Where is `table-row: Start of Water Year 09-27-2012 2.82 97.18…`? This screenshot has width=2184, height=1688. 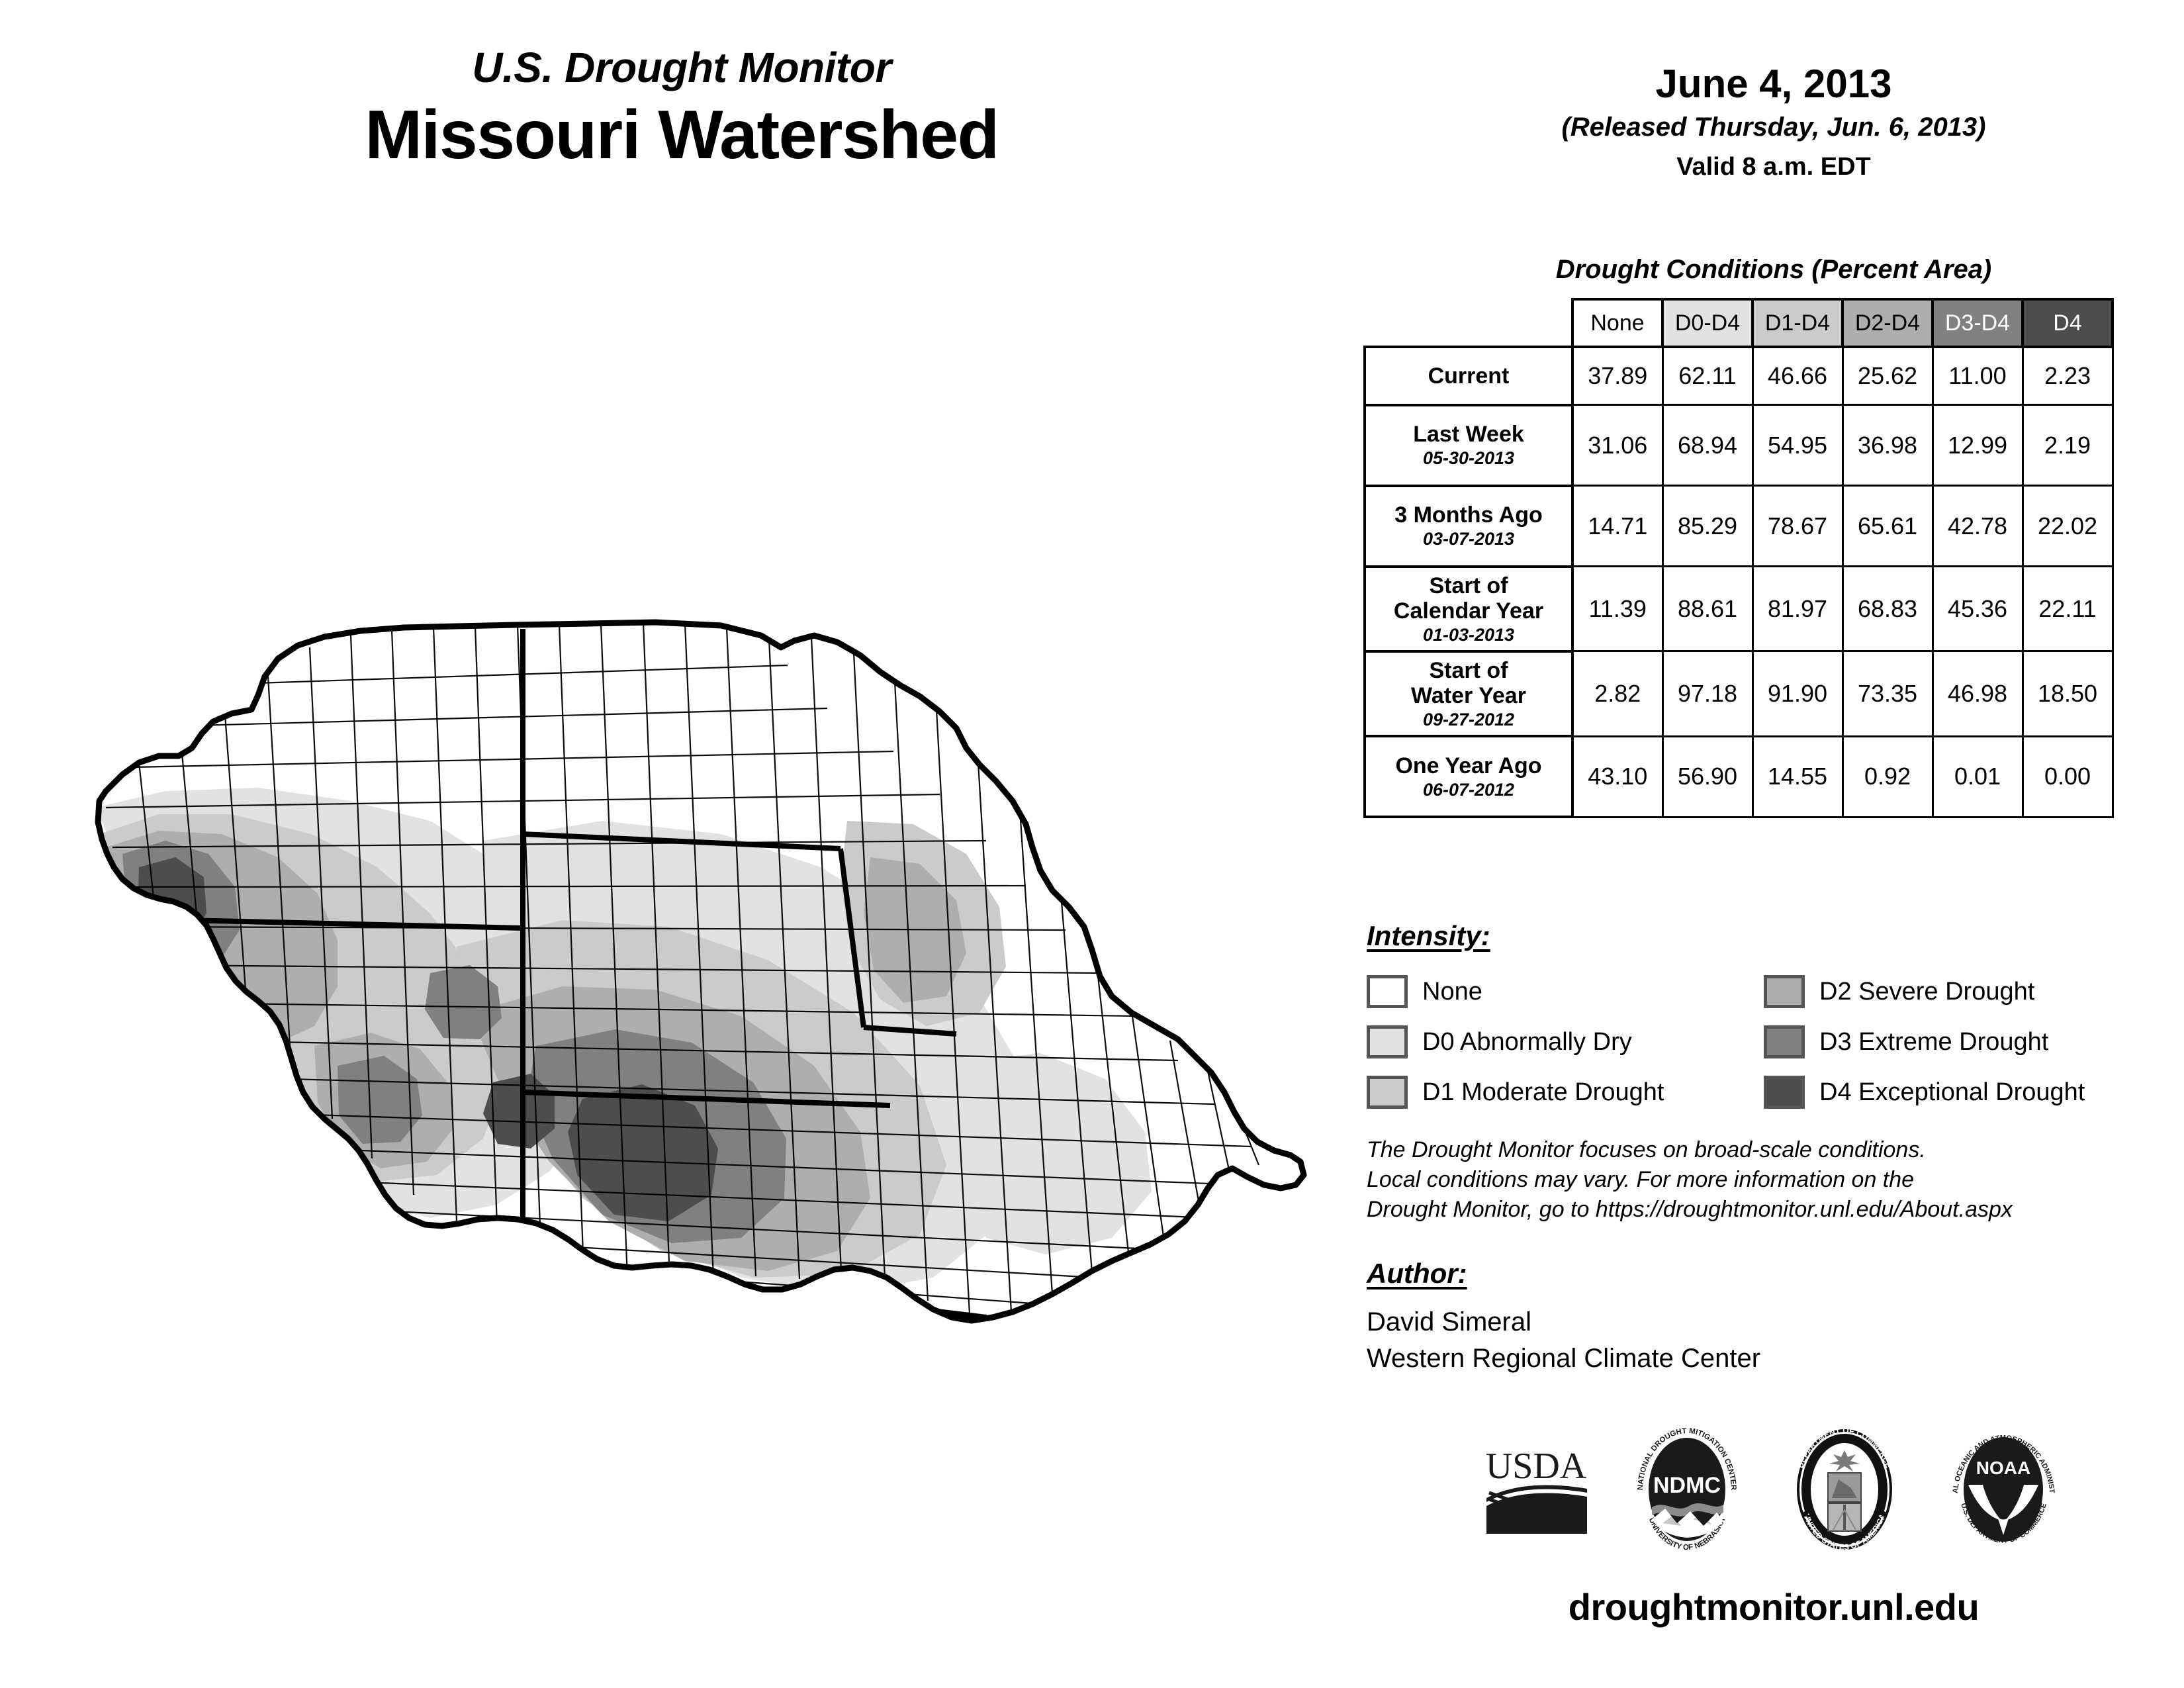 table-row: Start of Water Year 09-27-2012 2.82 97.18… is located at coordinates (1738, 693).